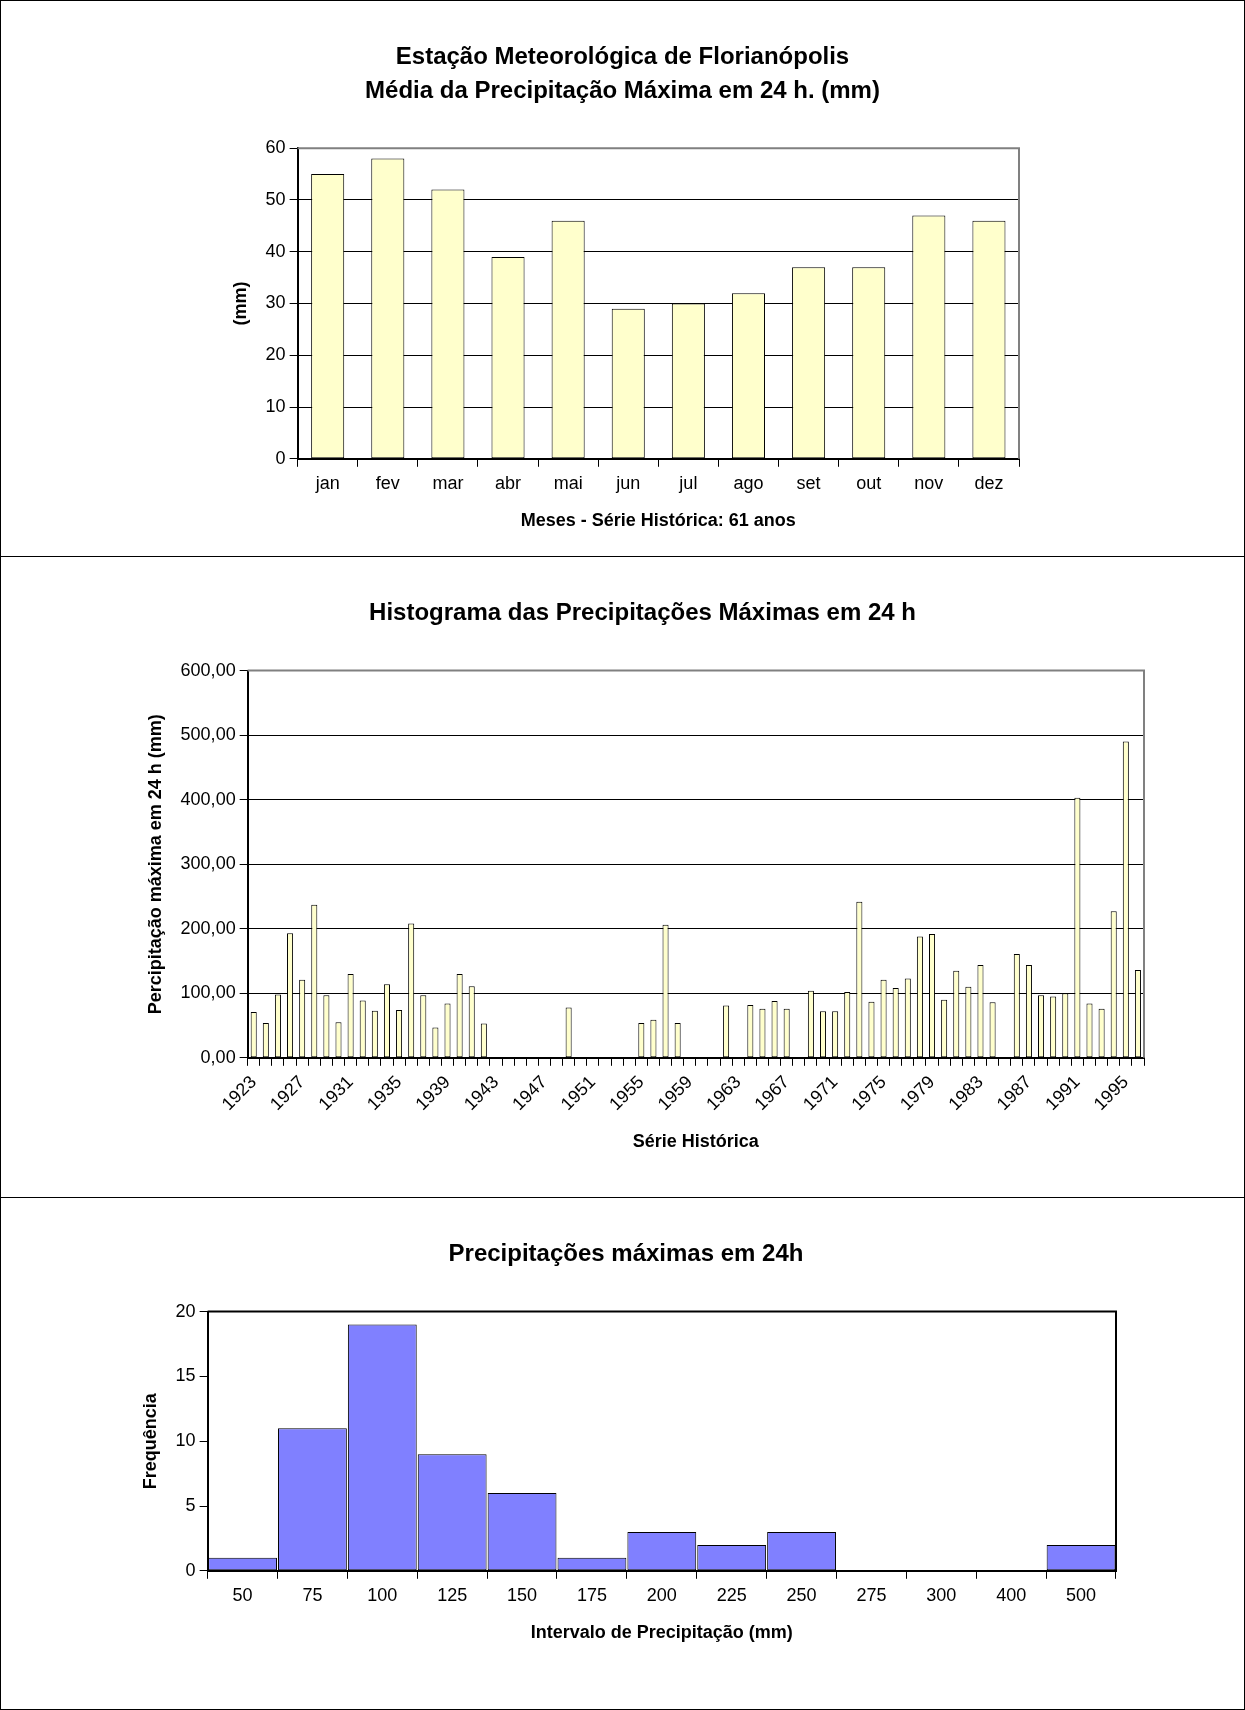  What do you see at coordinates (661, 1594) in the screenshot?
I see `x-tick-label: 200` at bounding box center [661, 1594].